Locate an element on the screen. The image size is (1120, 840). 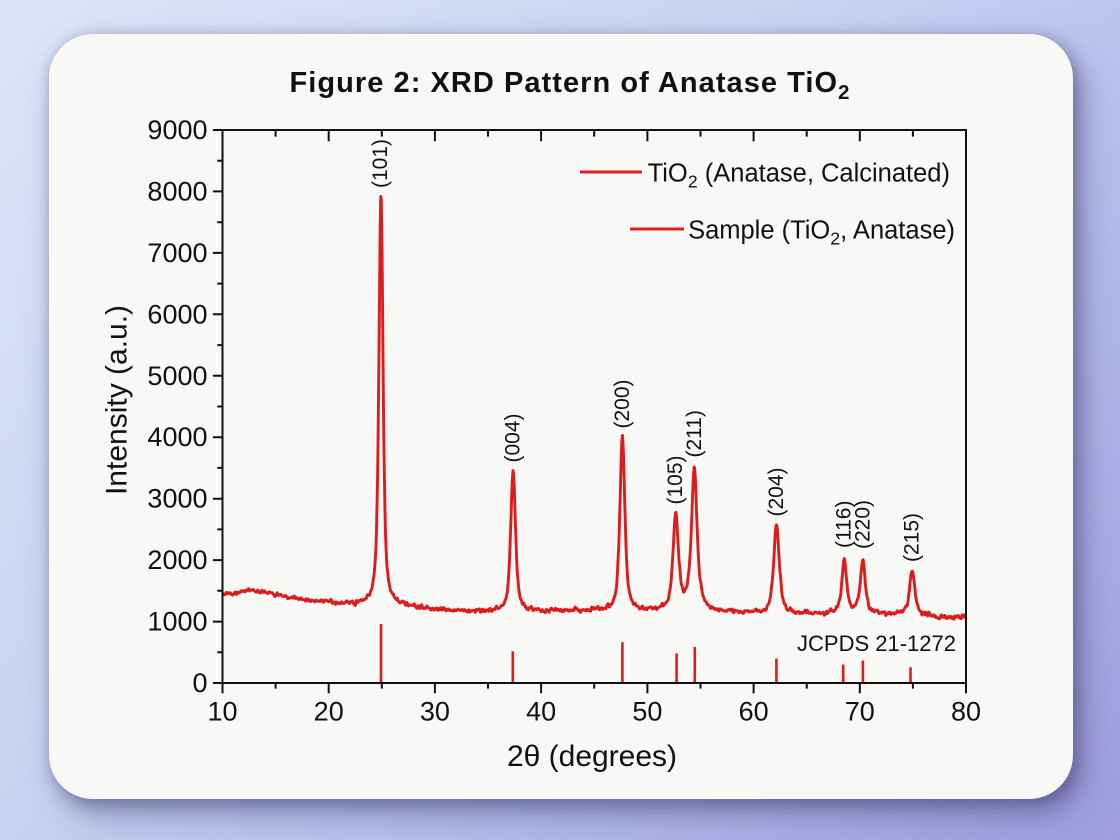
svg-text: (105) is located at coordinates (675, 479).